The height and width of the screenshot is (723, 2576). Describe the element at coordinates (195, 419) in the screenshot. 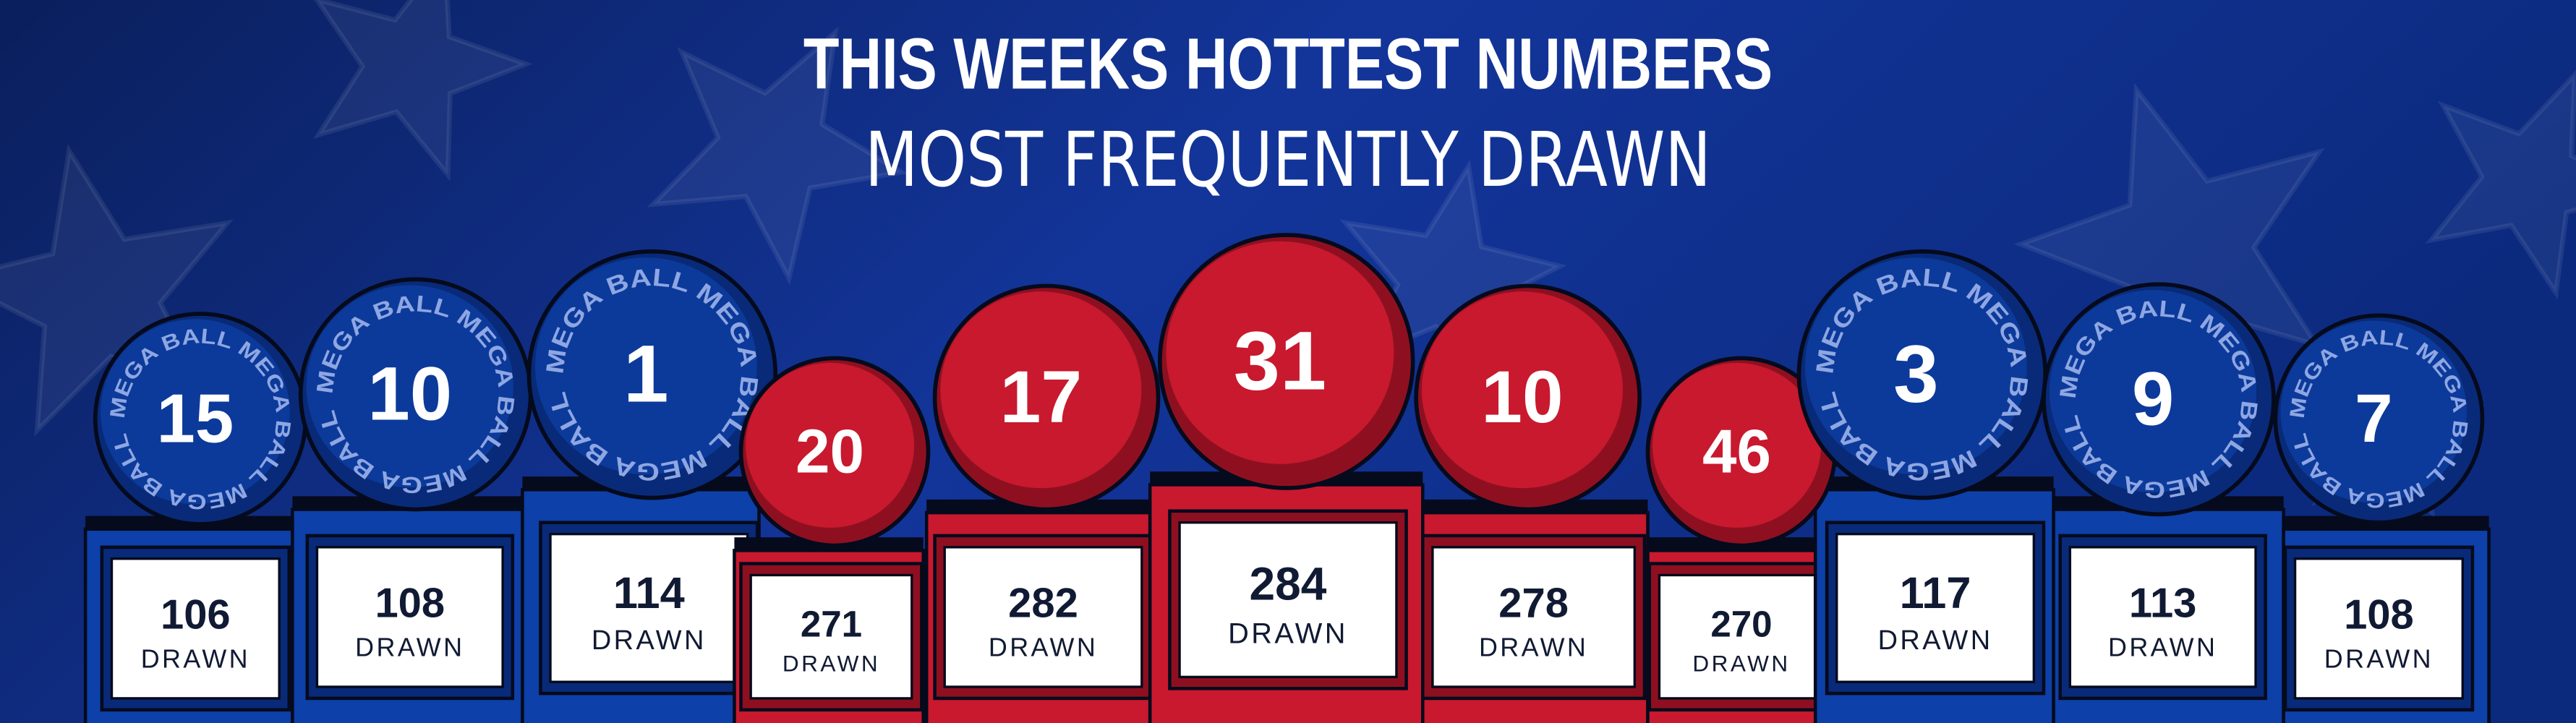

I see `ball-number: 15` at that location.